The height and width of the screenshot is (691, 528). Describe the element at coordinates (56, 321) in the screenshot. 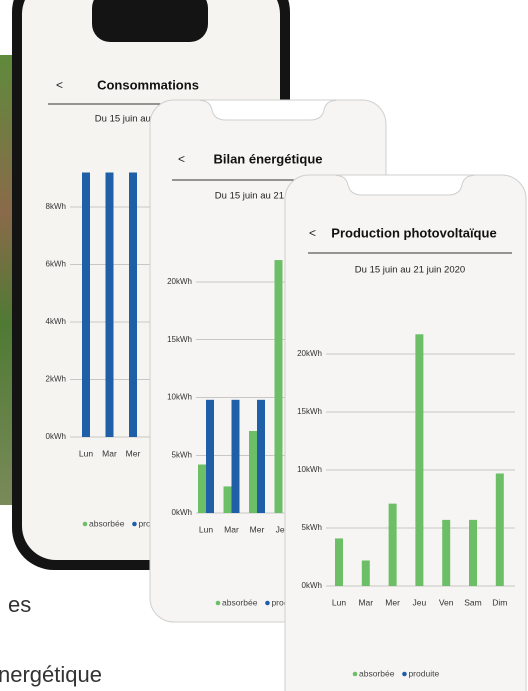

I see `y-tick-label: 4kWh` at that location.